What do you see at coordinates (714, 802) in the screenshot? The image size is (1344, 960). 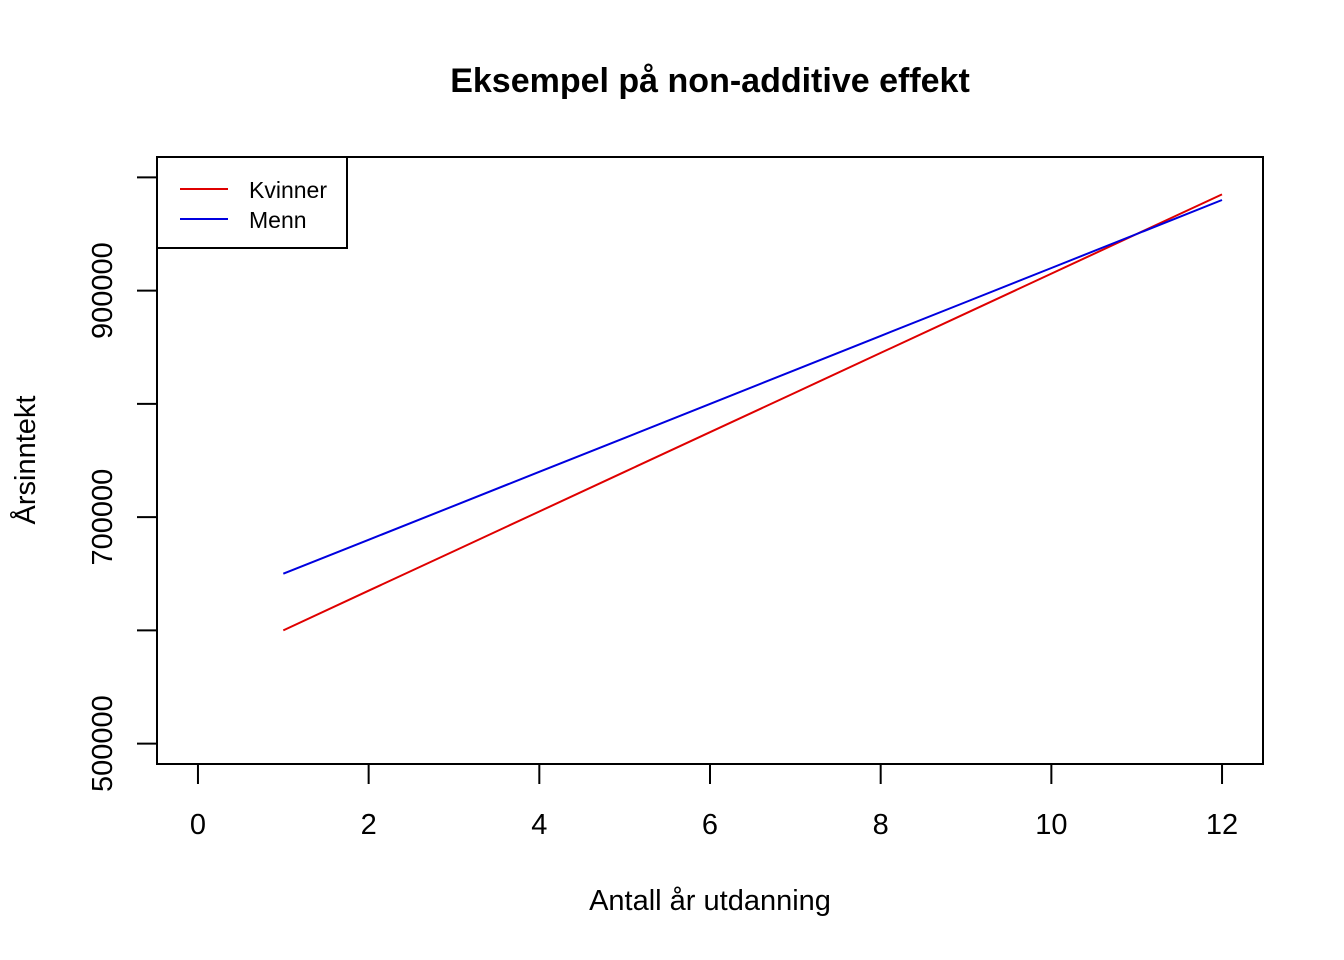 I see `x-axis: 0 2 4 6 8 10 12` at bounding box center [714, 802].